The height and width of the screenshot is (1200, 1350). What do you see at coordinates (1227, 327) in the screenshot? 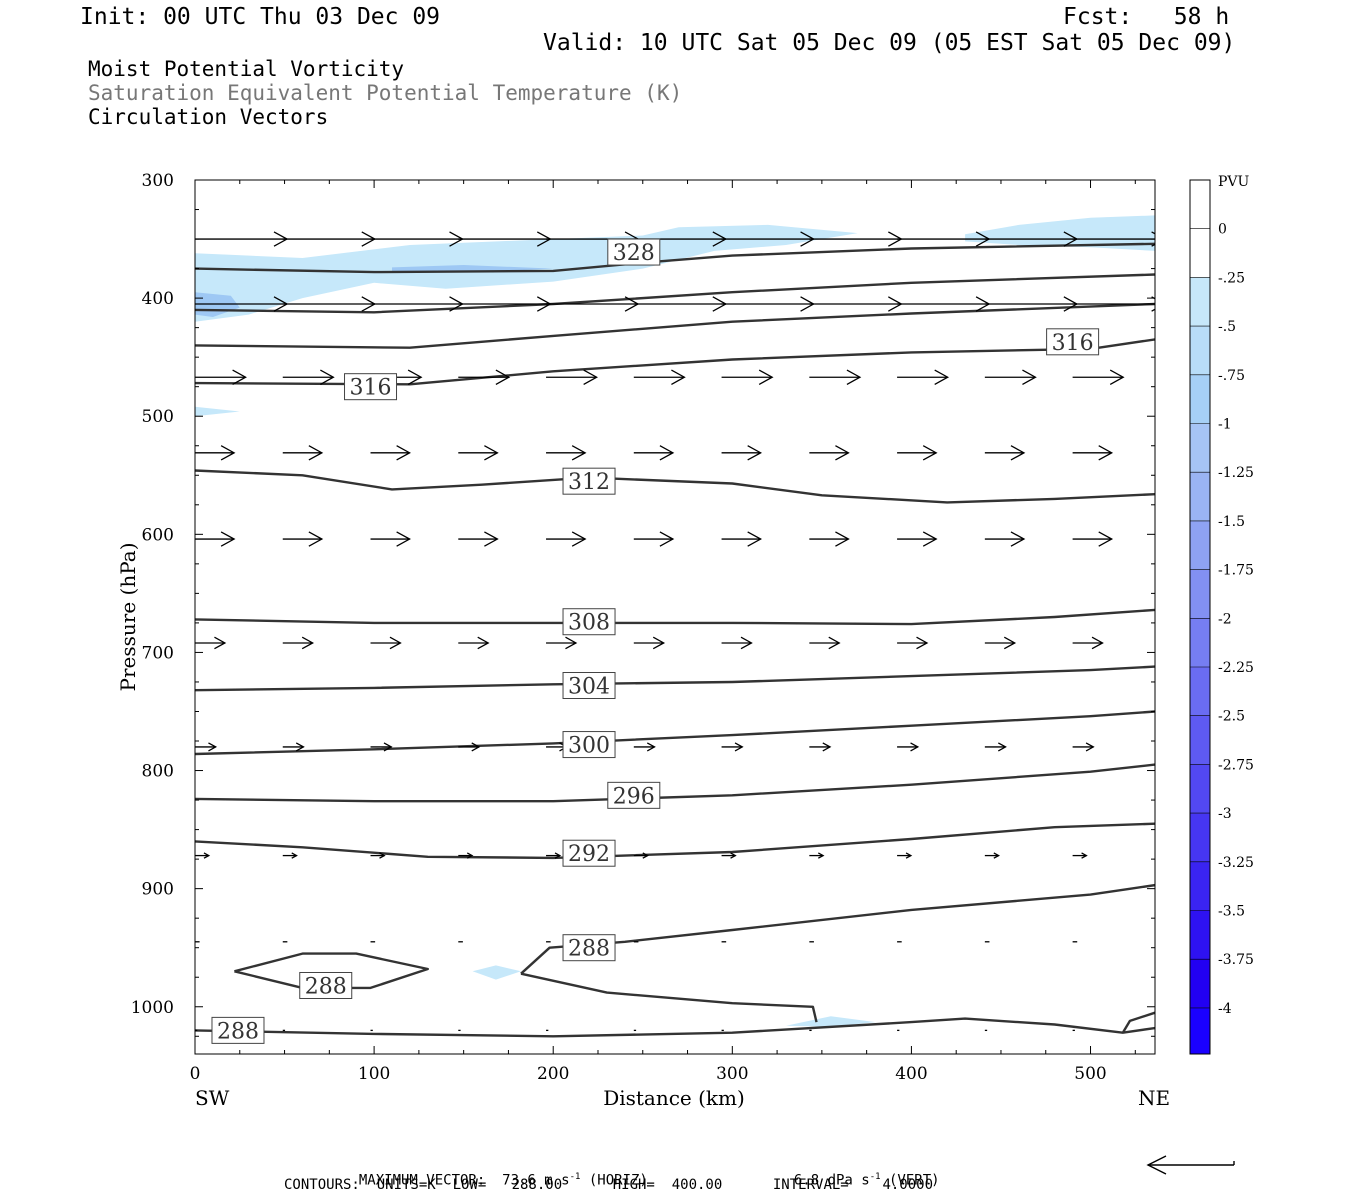
I see `colorbar-label: -.5` at bounding box center [1227, 327].